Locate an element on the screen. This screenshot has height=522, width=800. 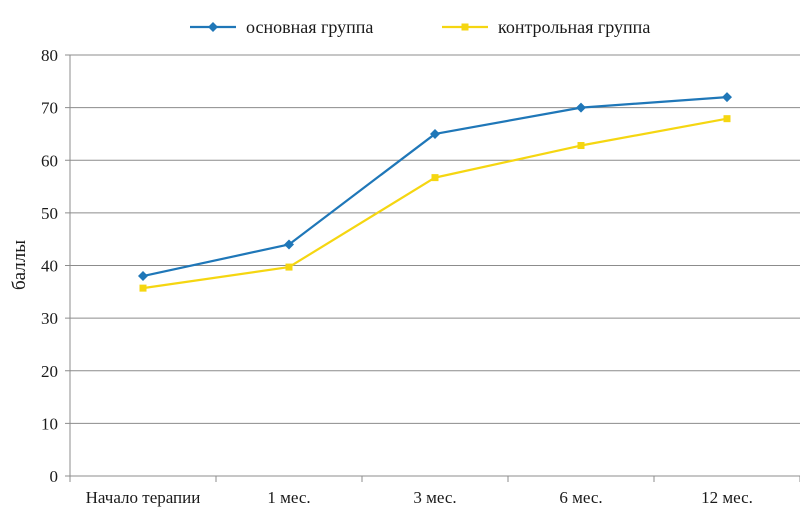
legend-label: основная группа is located at coordinates (309, 27).